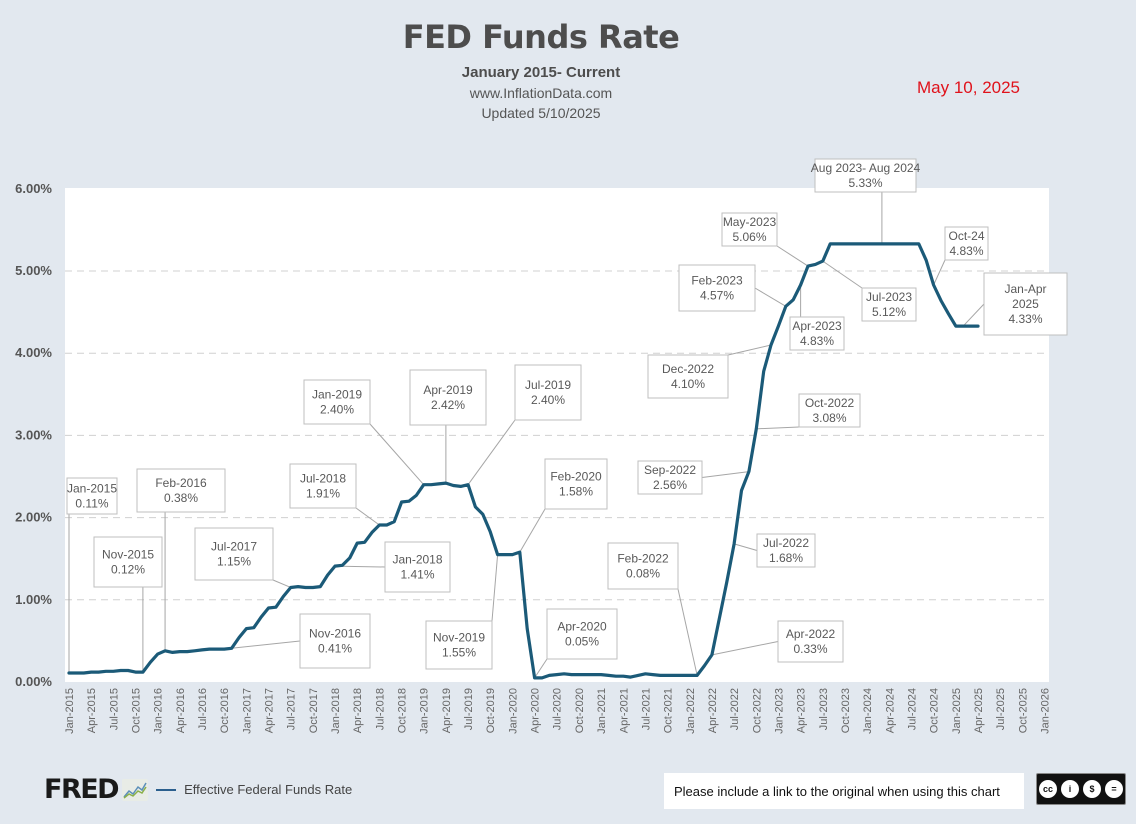 This screenshot has width=1136, height=824. Describe the element at coordinates (92, 489) in the screenshot. I see `annotation-label: Jan-2015` at that location.